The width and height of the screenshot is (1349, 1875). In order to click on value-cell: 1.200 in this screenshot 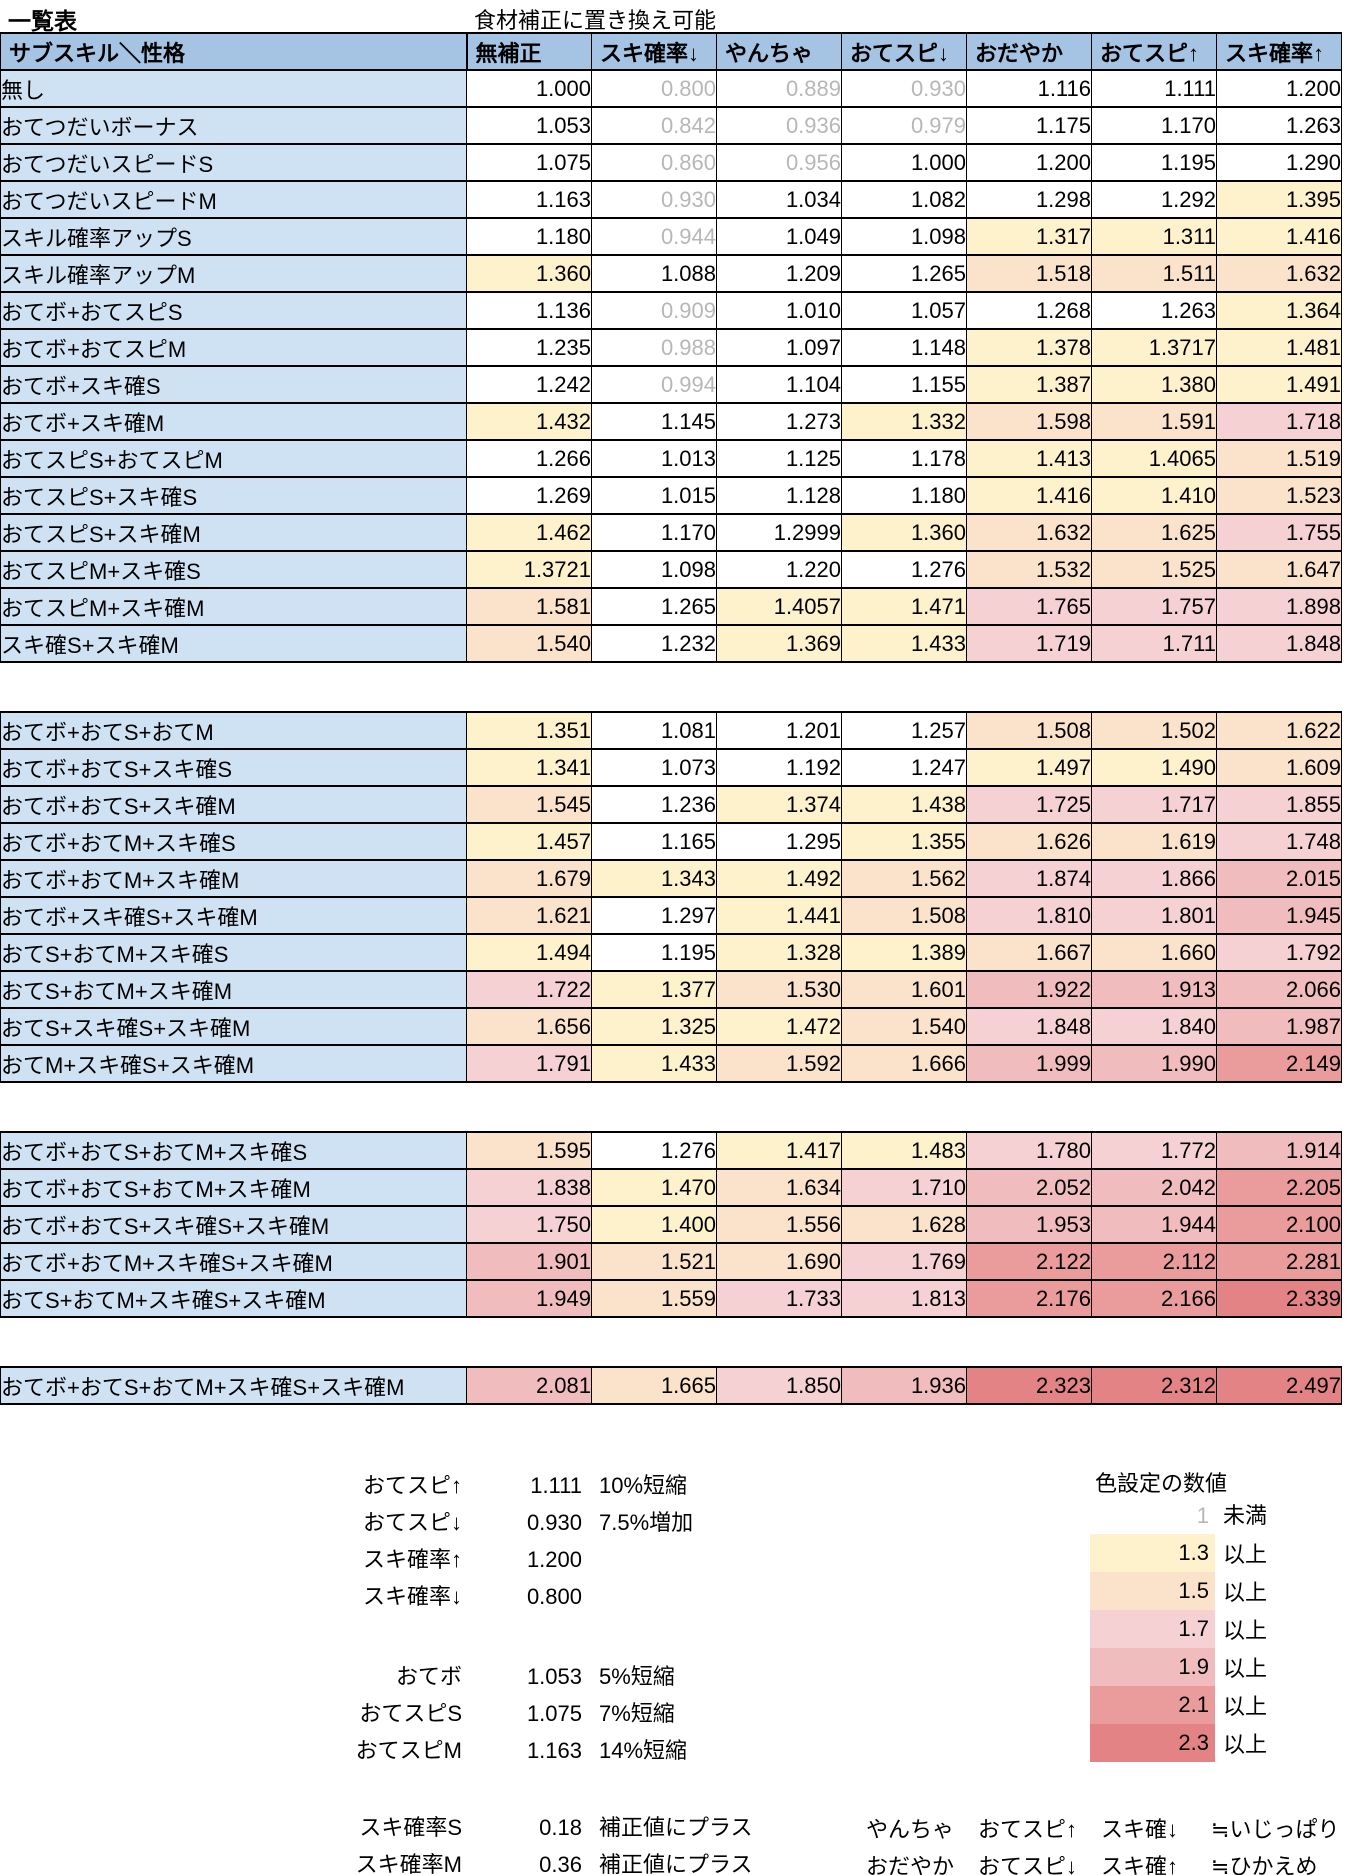, I will do `click(1029, 162)`.